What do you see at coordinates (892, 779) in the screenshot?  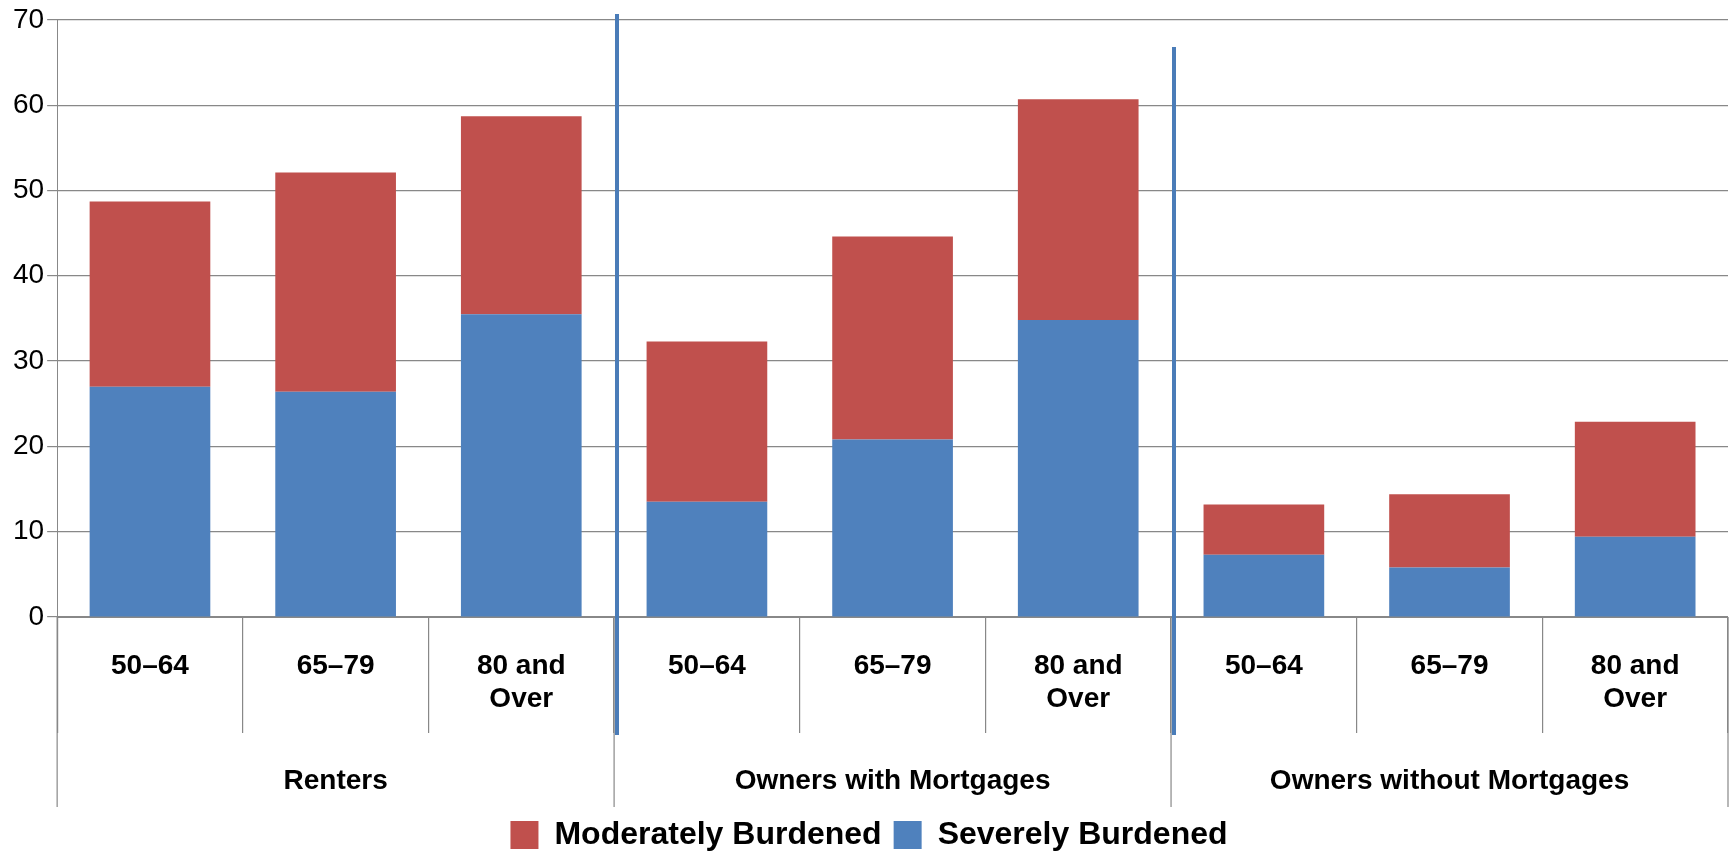 I see `text: Owners with Mortgages` at bounding box center [892, 779].